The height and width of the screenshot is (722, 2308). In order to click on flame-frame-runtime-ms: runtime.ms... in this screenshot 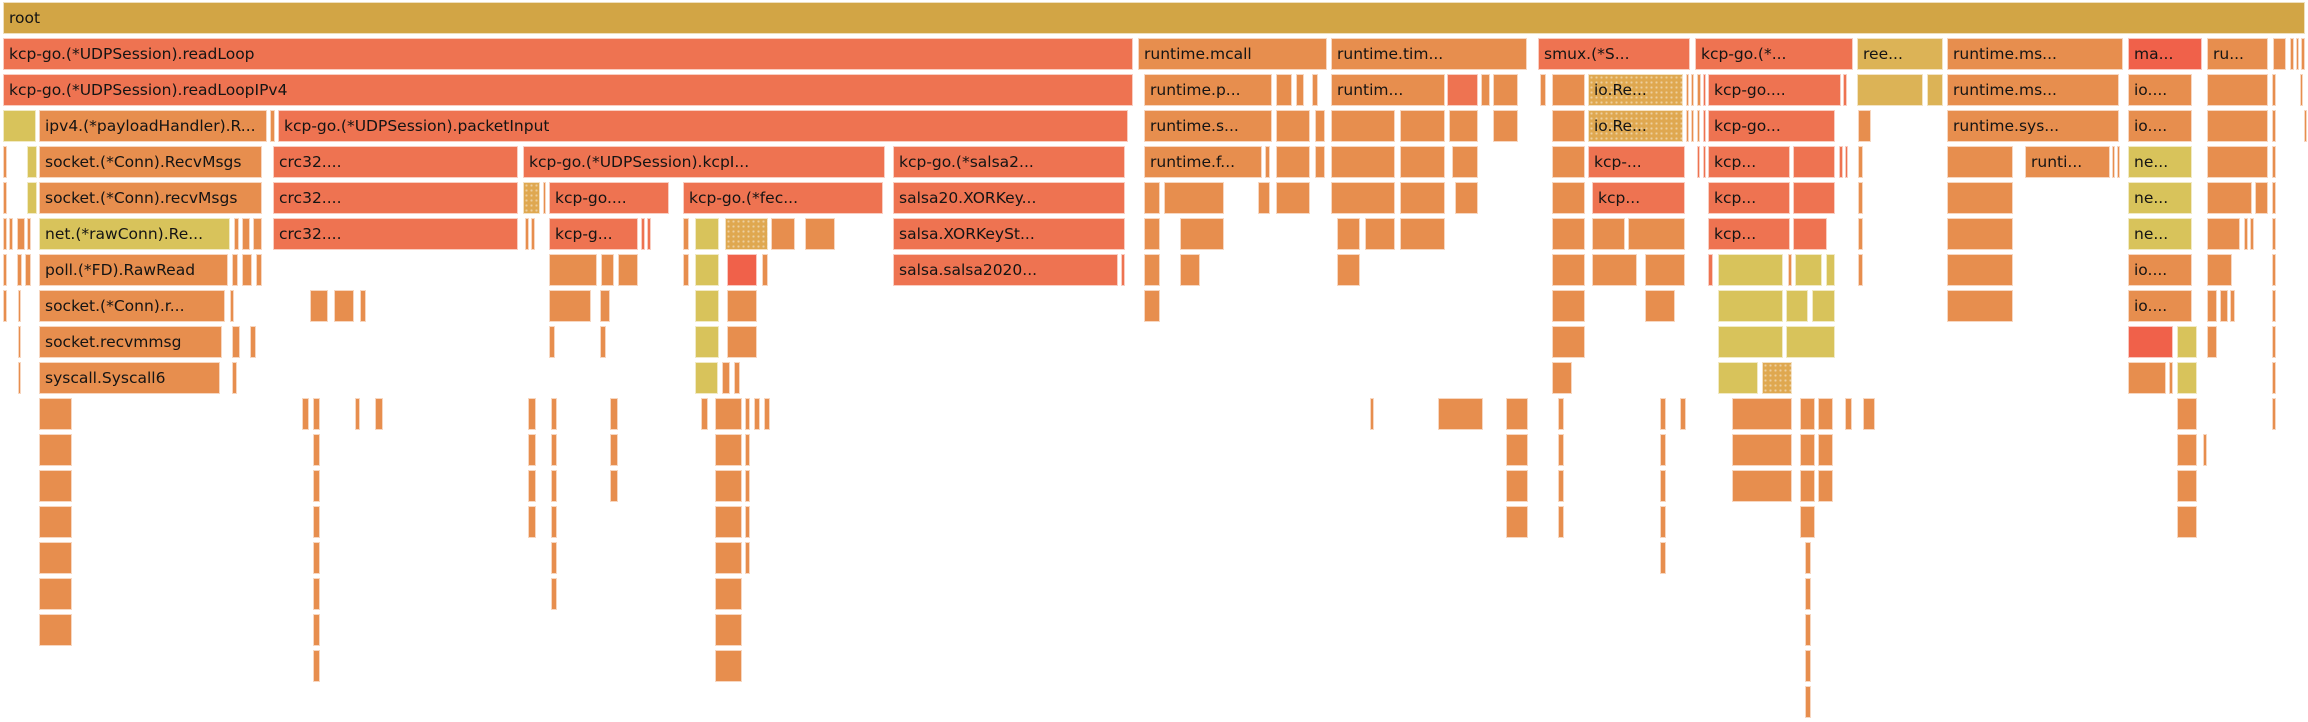, I will do `click(2033, 90)`.